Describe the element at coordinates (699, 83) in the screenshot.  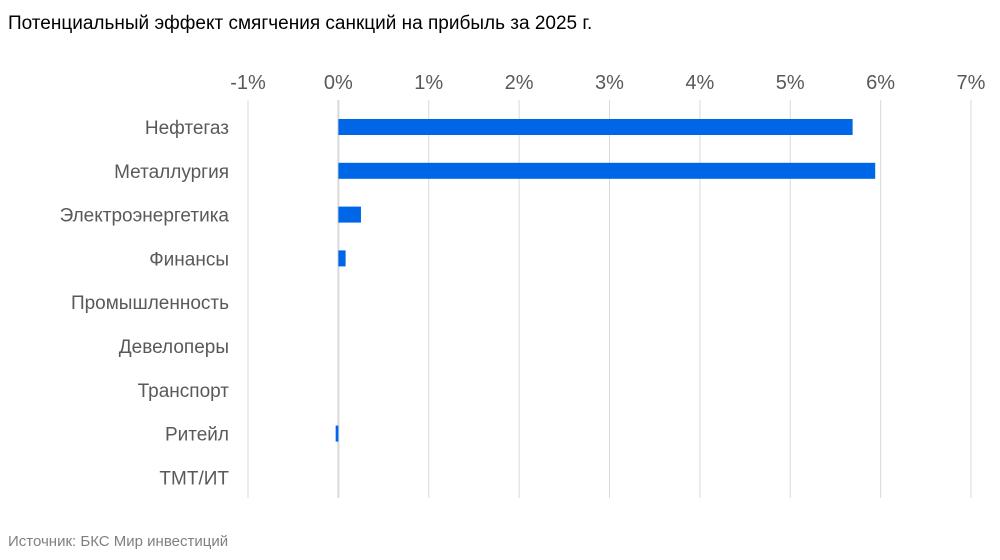
I see `x-tick-label: 4%` at that location.